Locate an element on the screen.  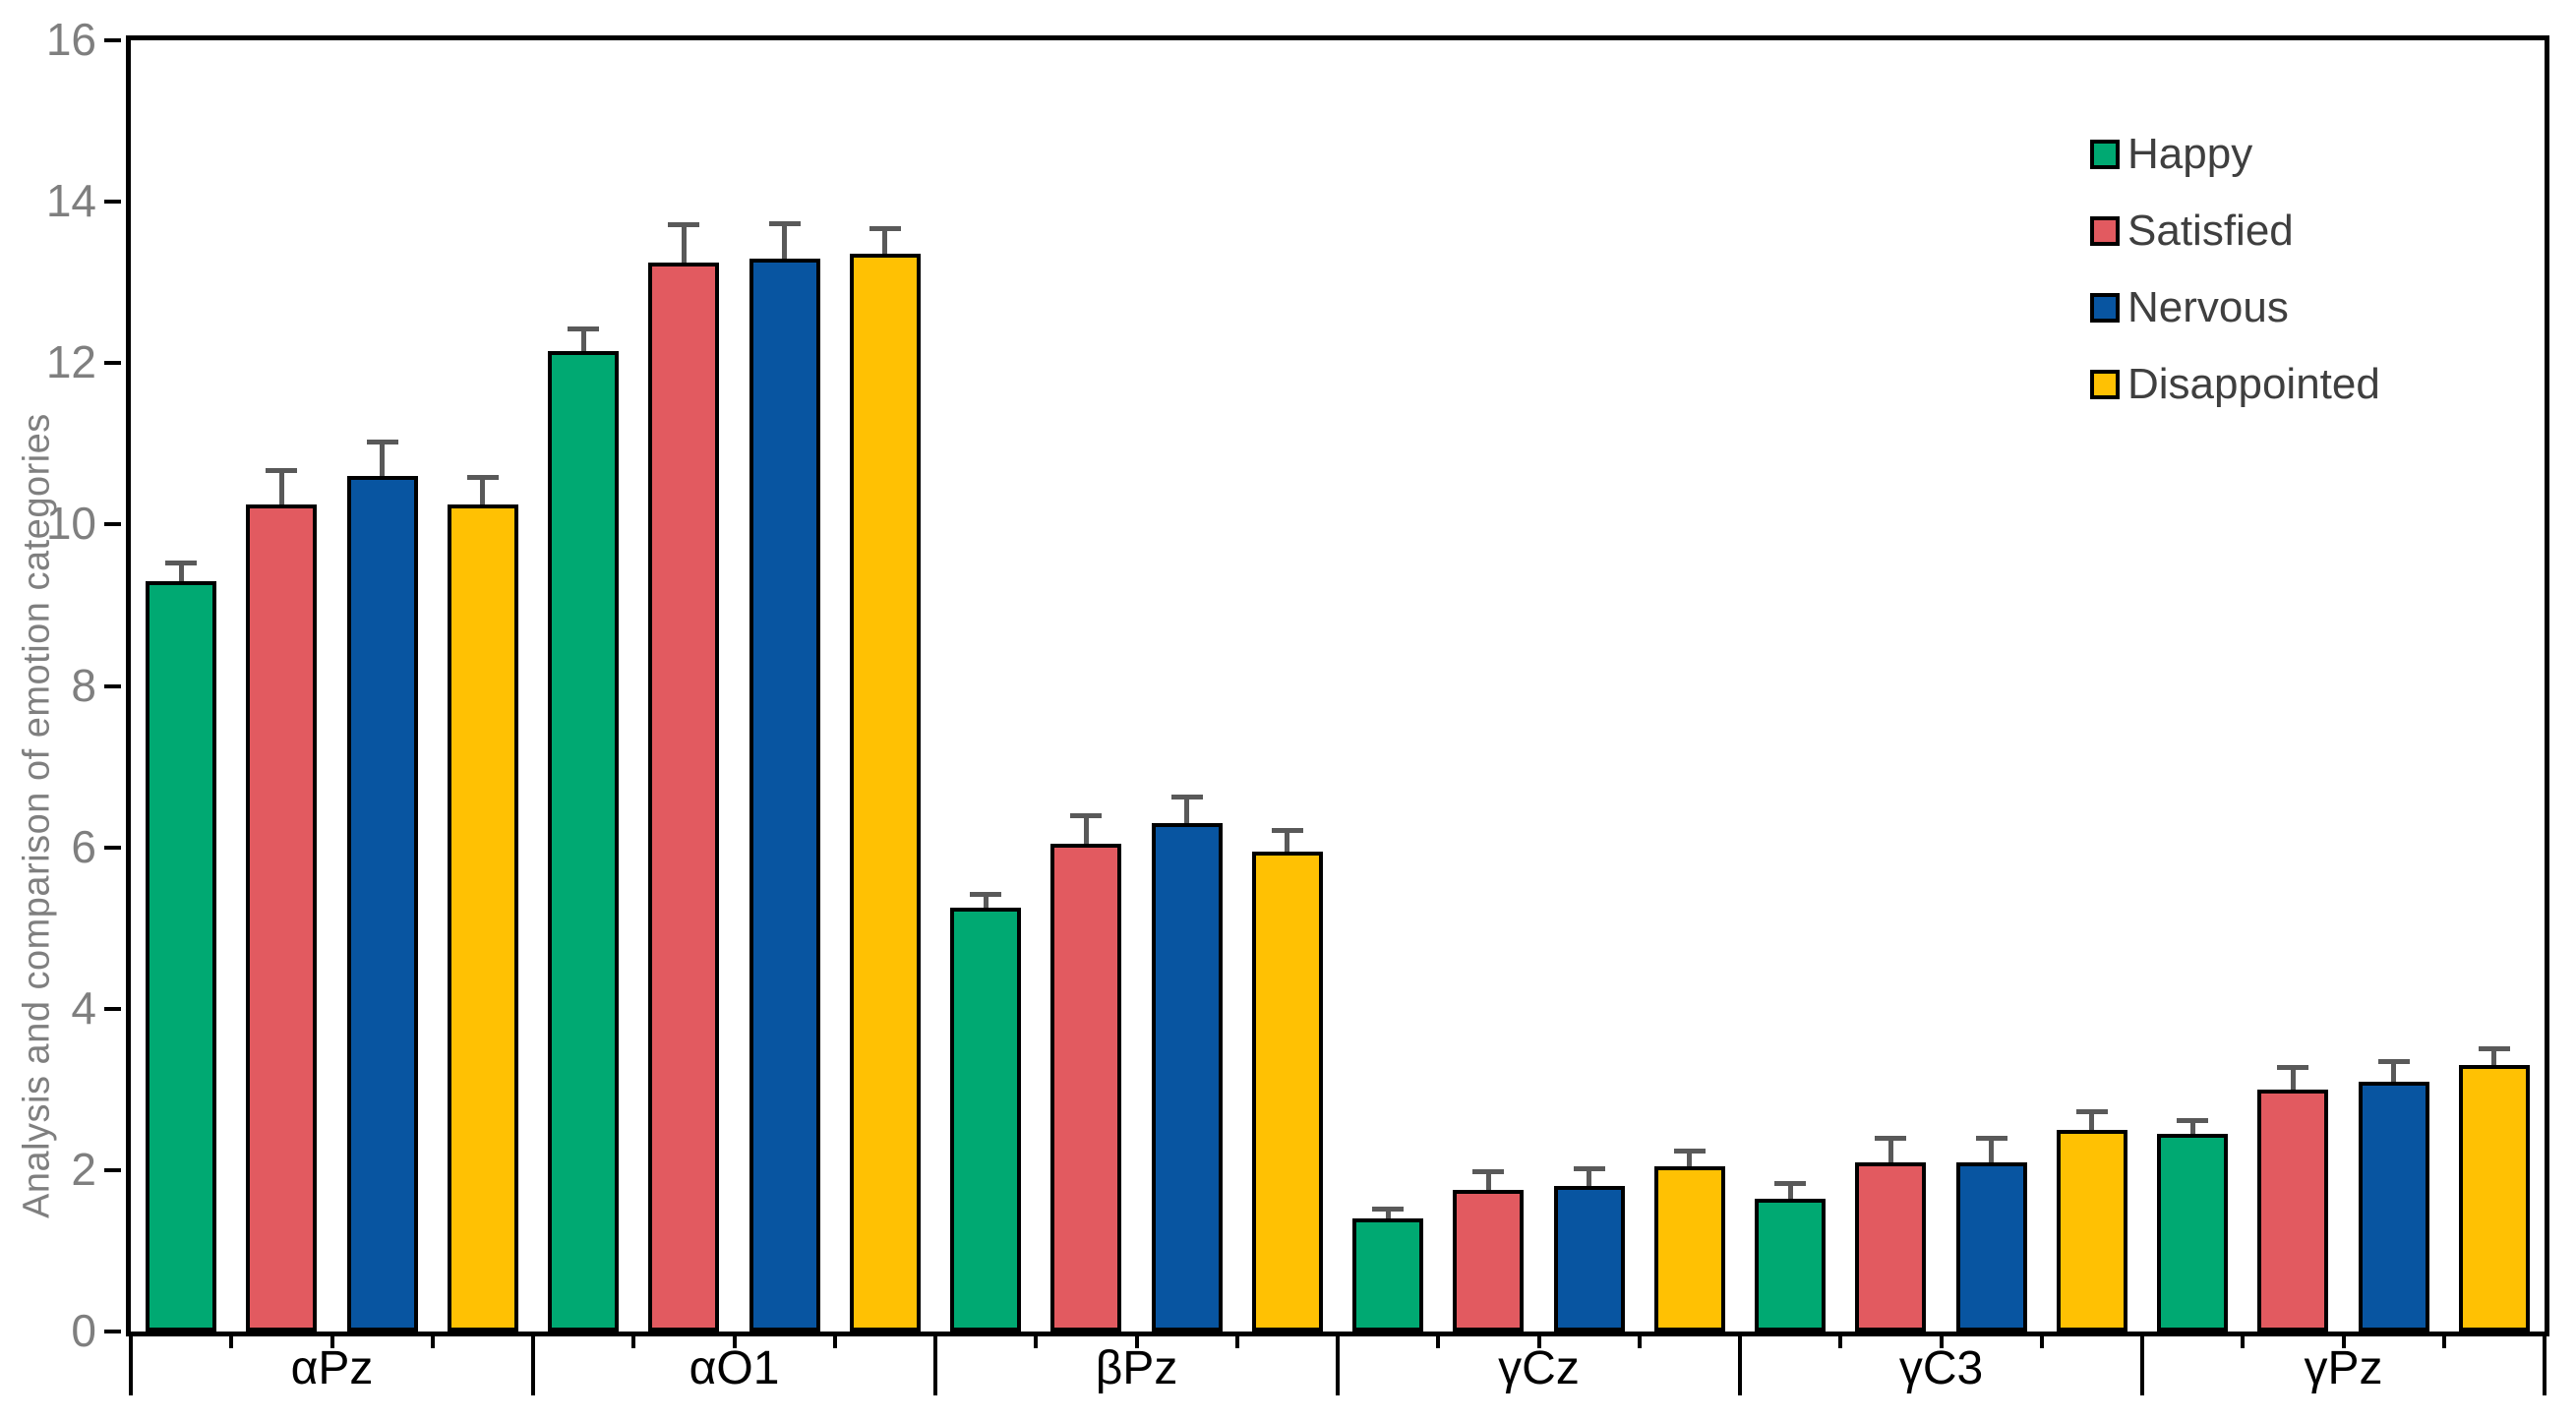
x-axis-category-label: βPz is located at coordinates (1137, 1368).